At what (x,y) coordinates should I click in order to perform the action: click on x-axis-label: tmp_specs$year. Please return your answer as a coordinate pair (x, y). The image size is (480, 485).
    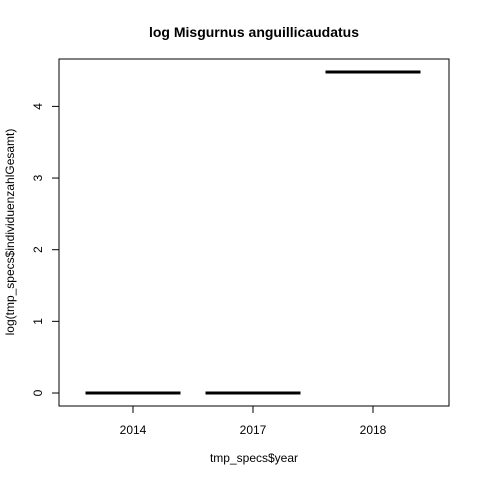
    Looking at the image, I should click on (254, 458).